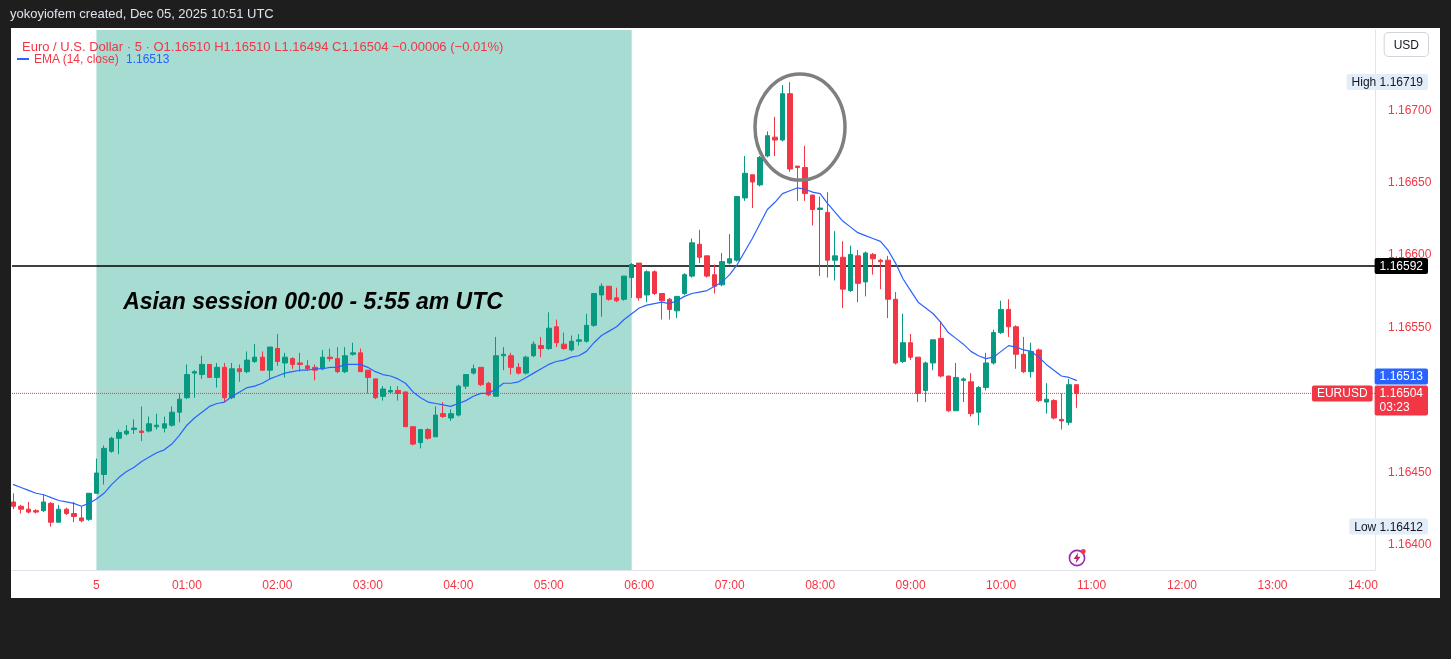 Image resolution: width=1451 pixels, height=659 pixels. I want to click on x-tick-label: 03:00, so click(368, 585).